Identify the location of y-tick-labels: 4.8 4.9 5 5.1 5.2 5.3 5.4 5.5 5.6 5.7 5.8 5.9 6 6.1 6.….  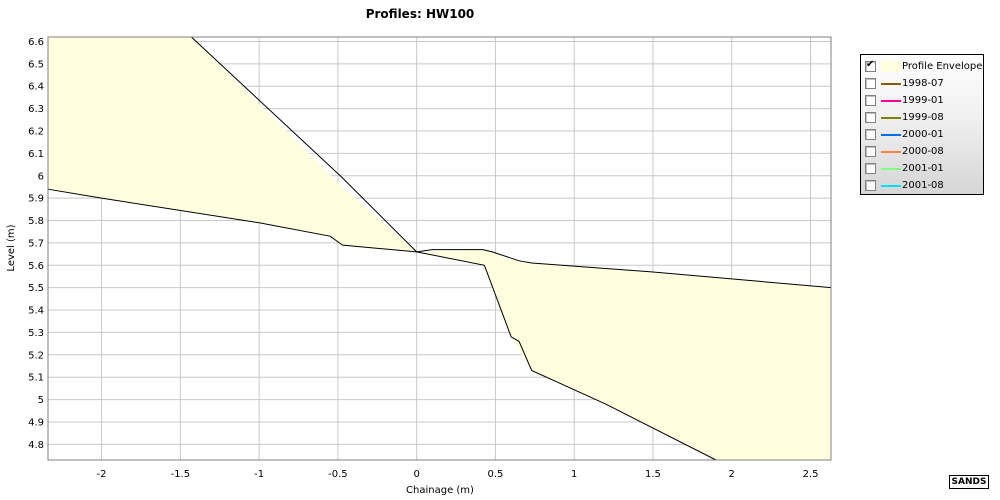
(36, 244).